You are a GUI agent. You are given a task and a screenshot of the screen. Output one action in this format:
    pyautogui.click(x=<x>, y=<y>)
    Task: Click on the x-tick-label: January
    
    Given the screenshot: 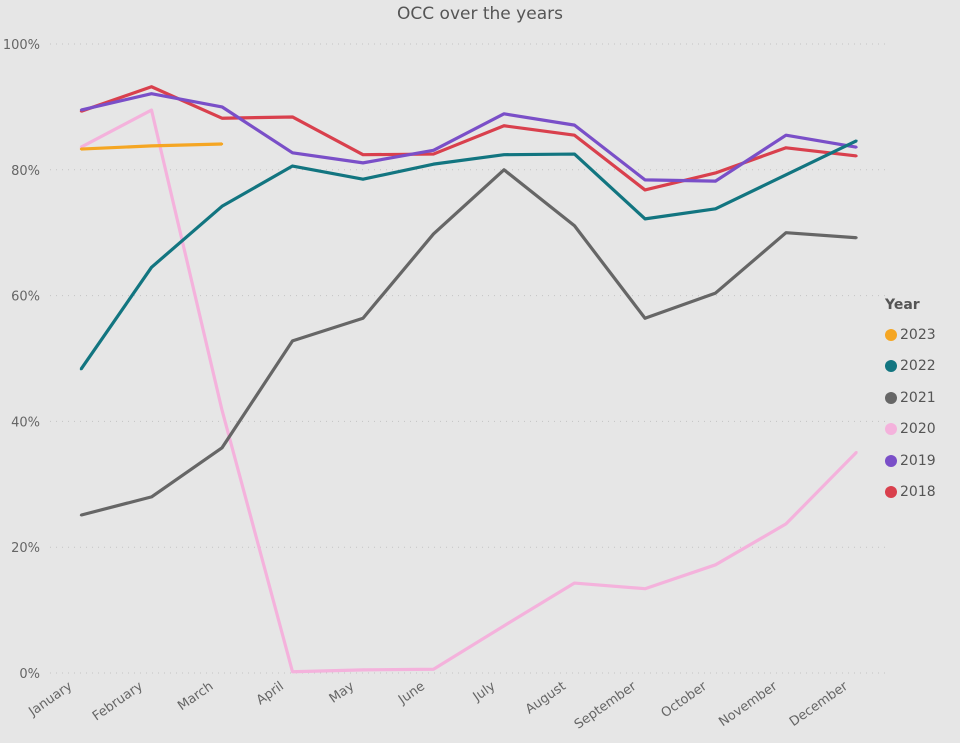 What is the action you would take?
    pyautogui.click(x=50, y=699)
    